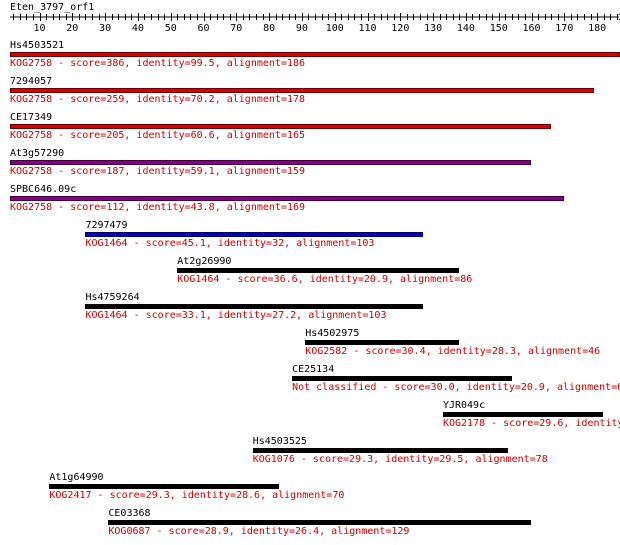 The width and height of the screenshot is (620, 545). What do you see at coordinates (279, 441) in the screenshot?
I see `hit-name: Hs4503525` at bounding box center [279, 441].